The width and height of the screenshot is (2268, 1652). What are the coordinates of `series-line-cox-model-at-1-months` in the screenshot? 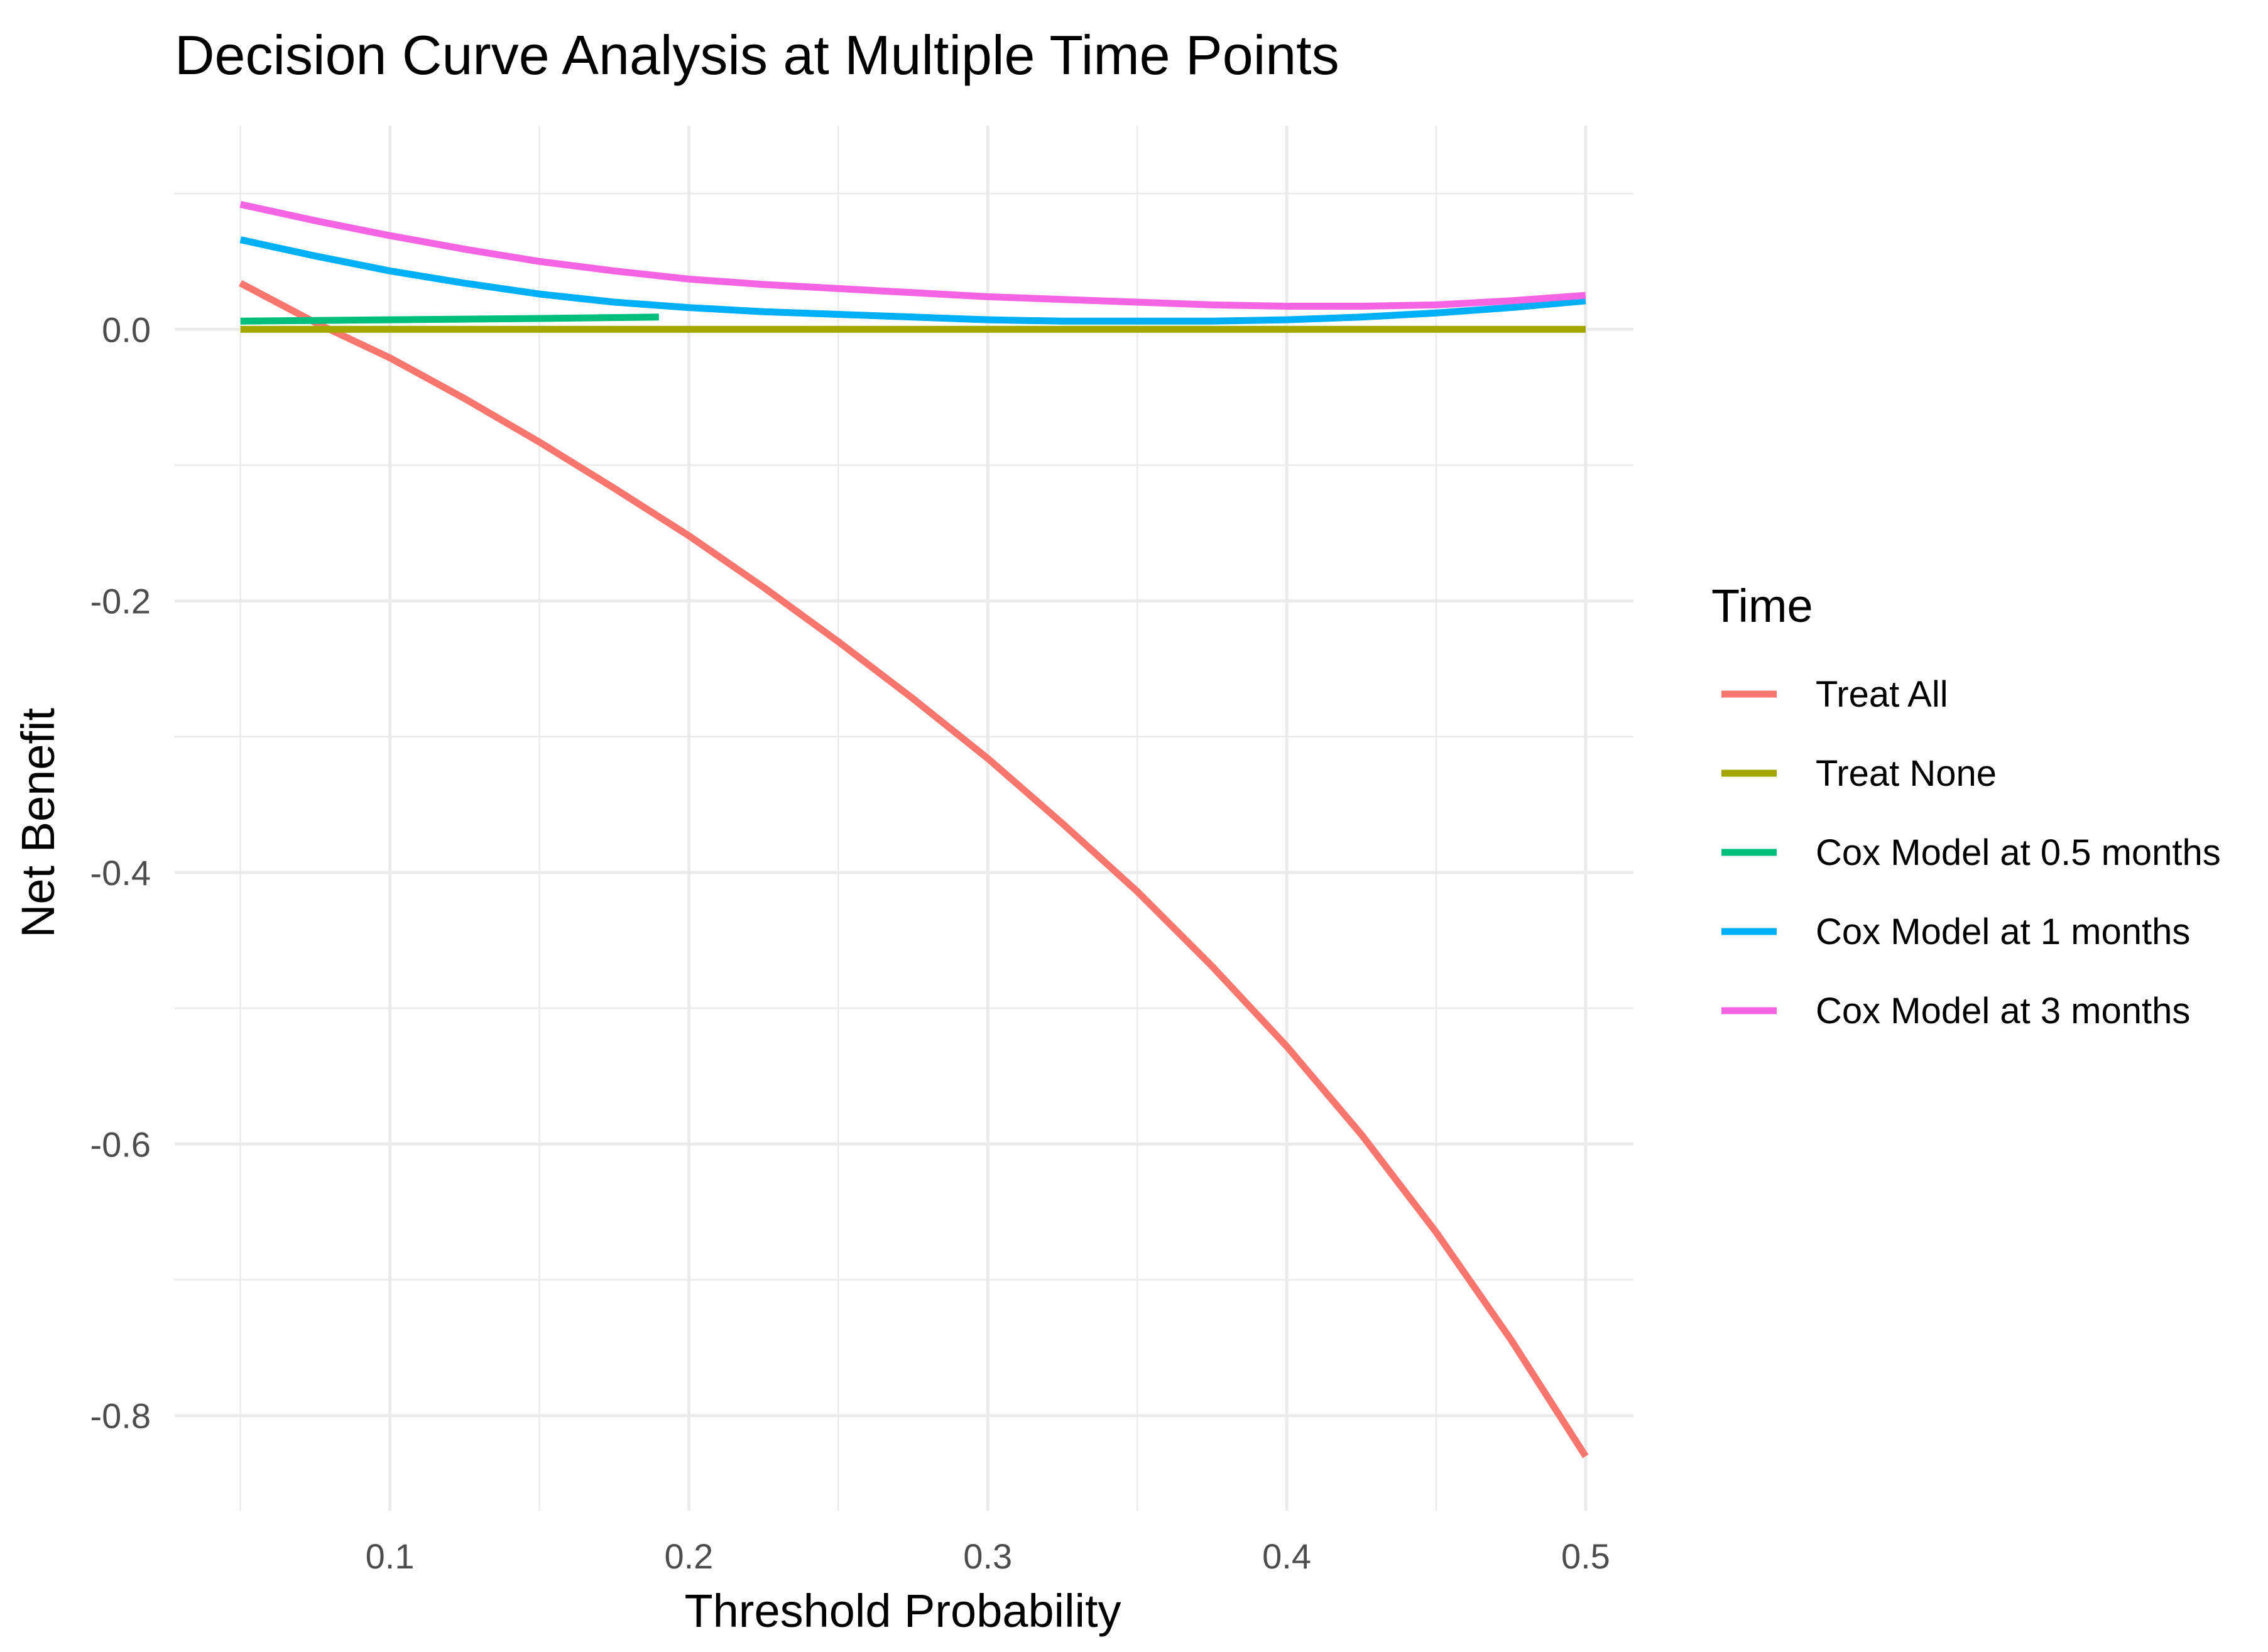 It's located at (912, 280).